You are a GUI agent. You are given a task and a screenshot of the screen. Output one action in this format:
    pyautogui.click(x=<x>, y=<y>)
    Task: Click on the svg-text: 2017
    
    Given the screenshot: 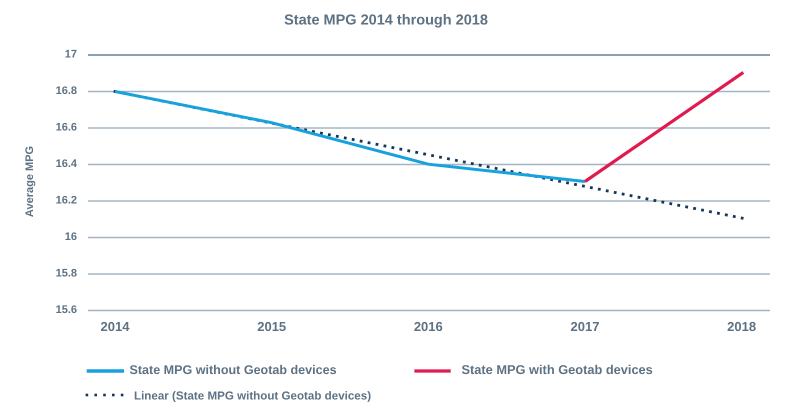 What is the action you would take?
    pyautogui.click(x=585, y=326)
    